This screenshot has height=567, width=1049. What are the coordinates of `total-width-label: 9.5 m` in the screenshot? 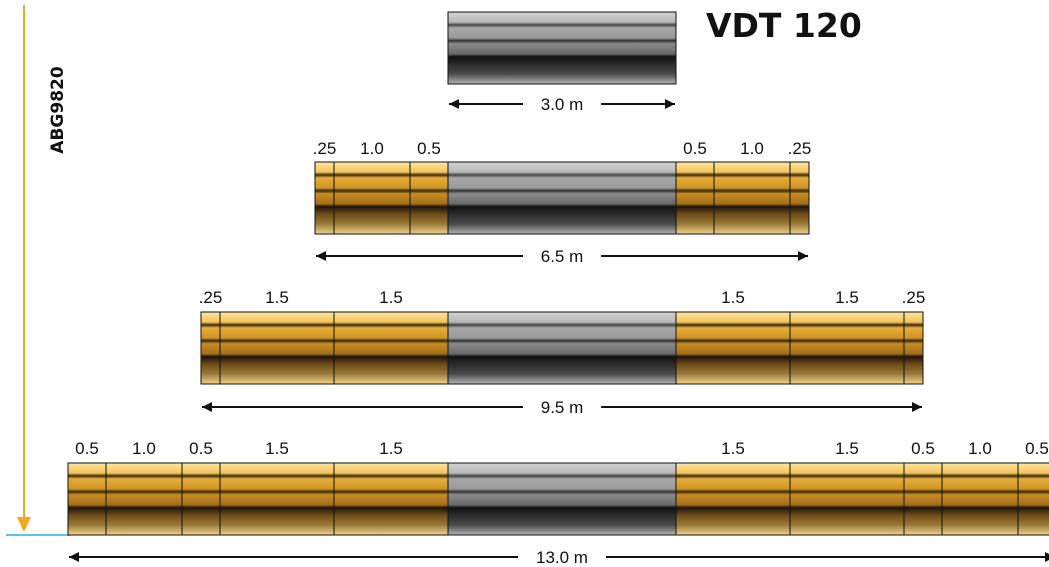 It's located at (562, 407).